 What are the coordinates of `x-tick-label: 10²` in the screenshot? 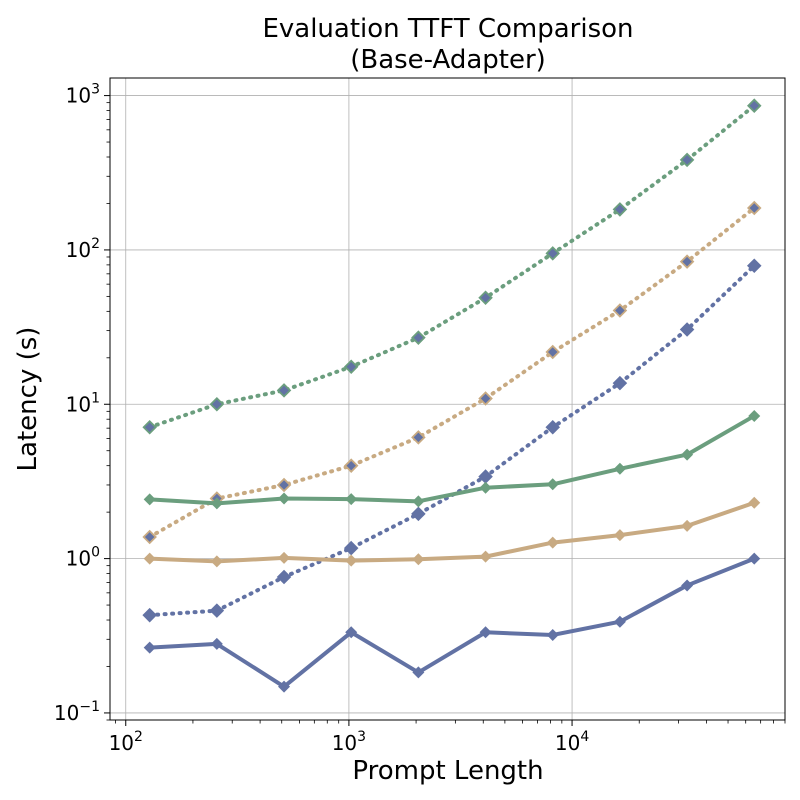 It's located at (126, 742).